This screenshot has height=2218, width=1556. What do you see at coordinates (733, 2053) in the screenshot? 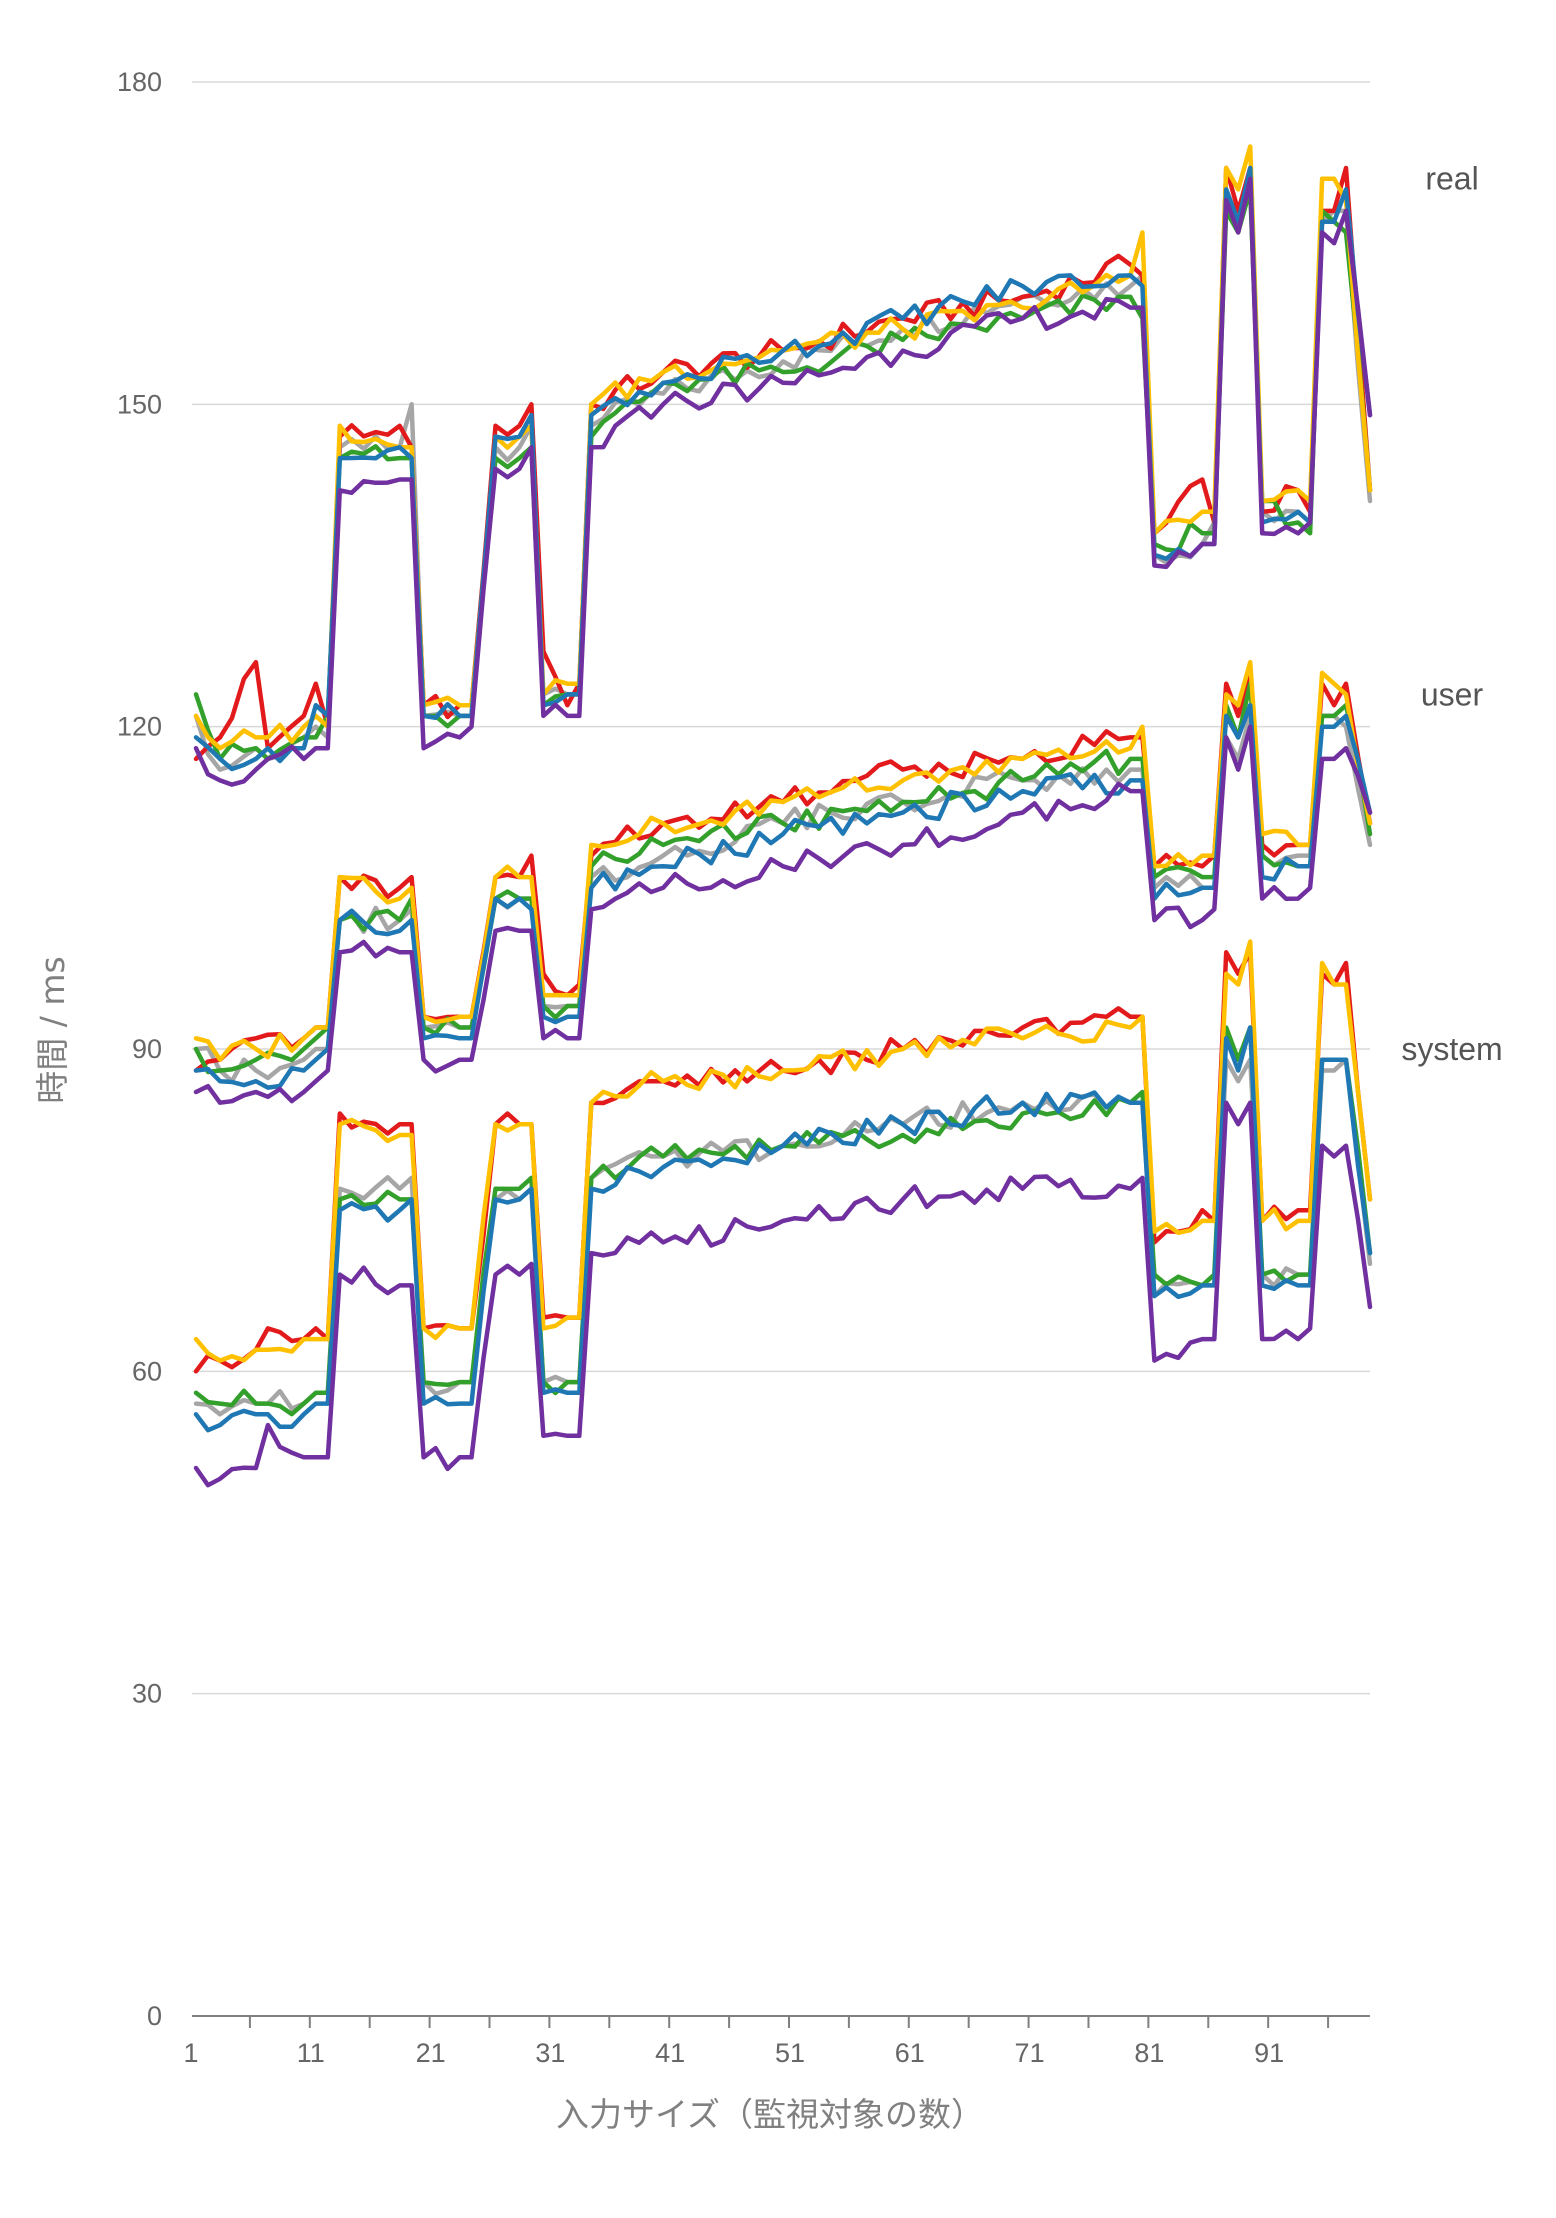
I see `x-tick-labels: 1 11 21 31 41 51 61 71 81 91` at bounding box center [733, 2053].